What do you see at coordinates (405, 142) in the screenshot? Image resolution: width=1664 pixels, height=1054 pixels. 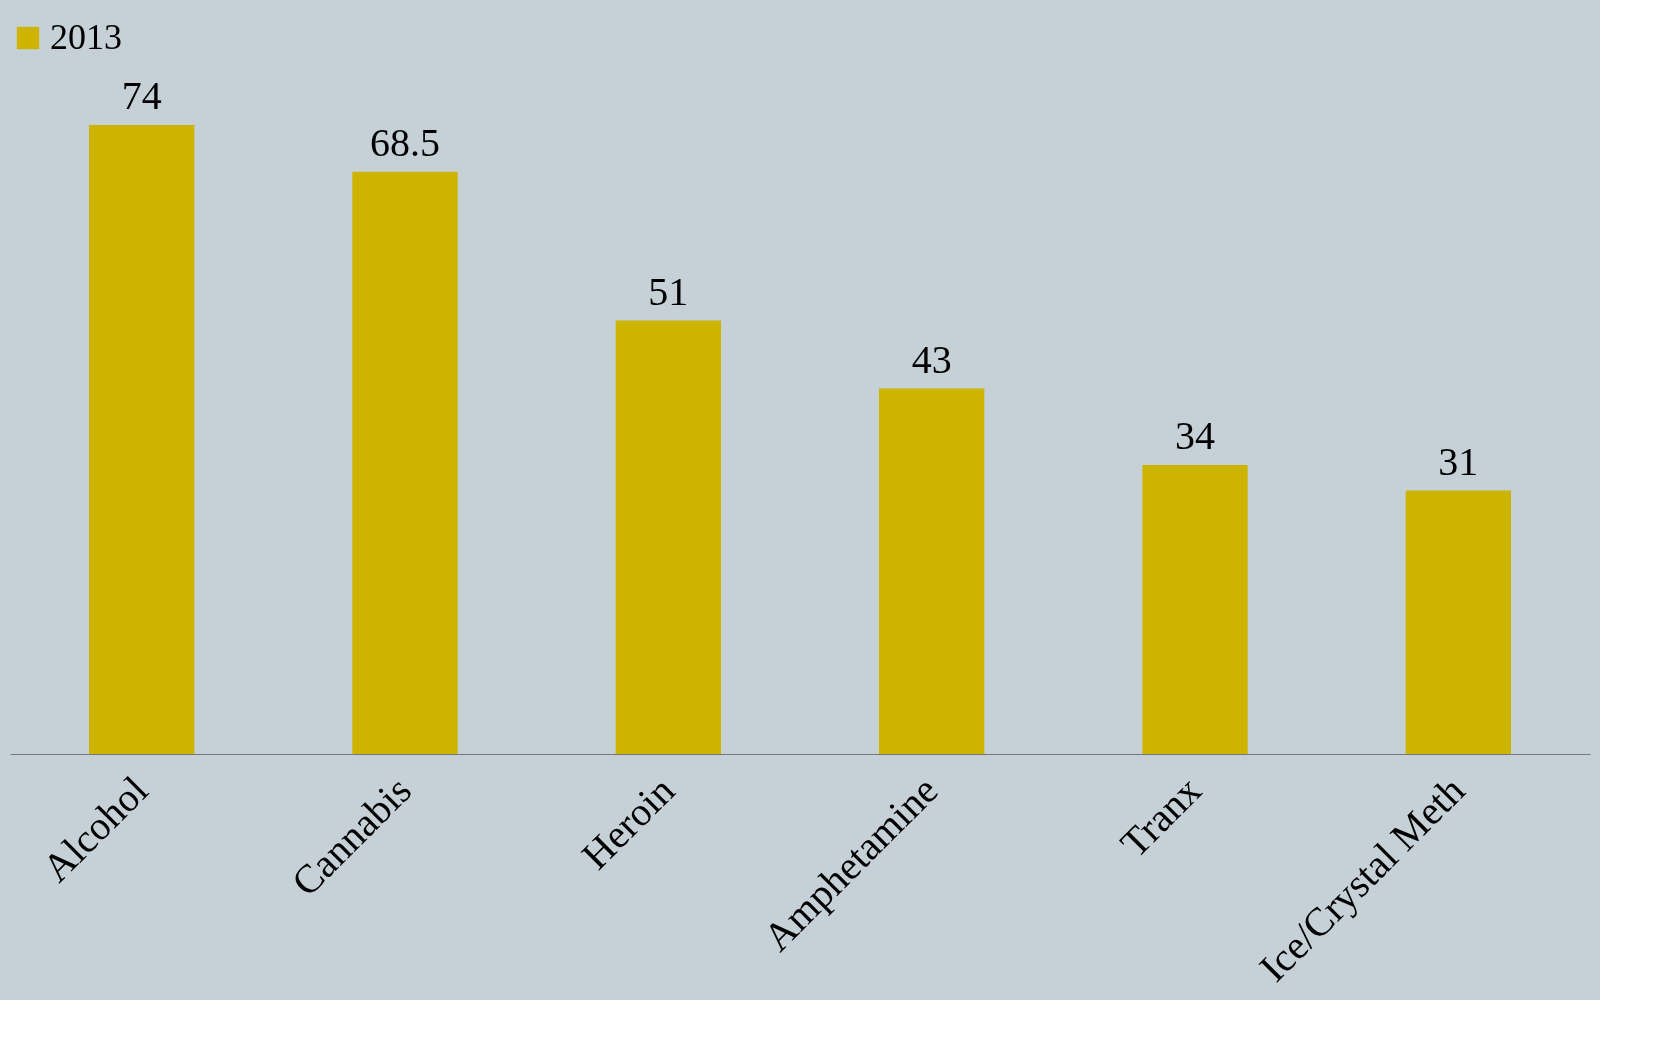 I see `data-label: 68.5` at bounding box center [405, 142].